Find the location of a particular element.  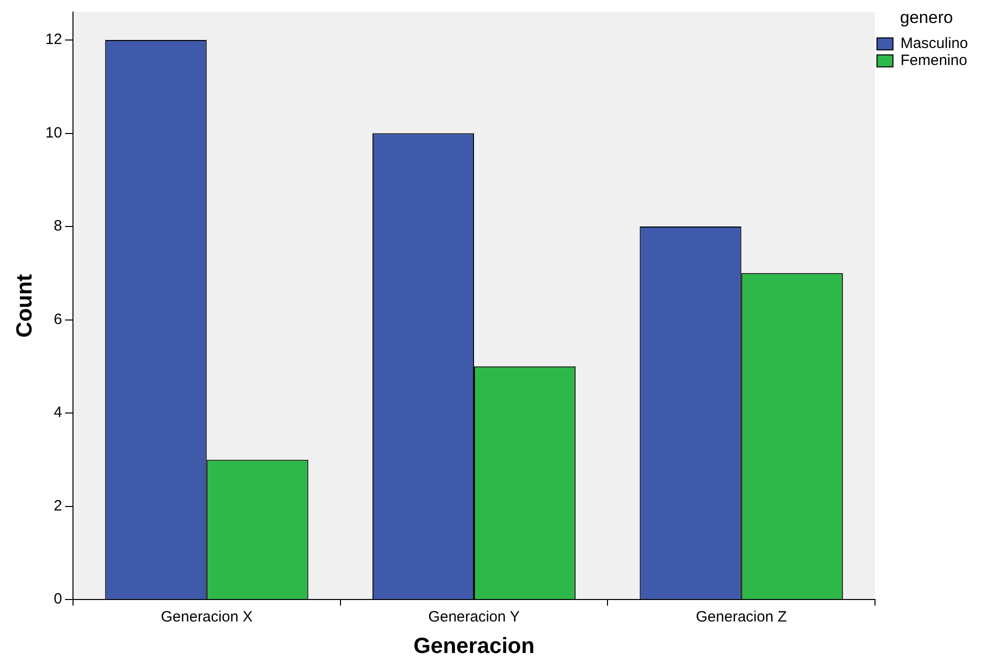

x-axis-title: Generacion is located at coordinates (474, 645).